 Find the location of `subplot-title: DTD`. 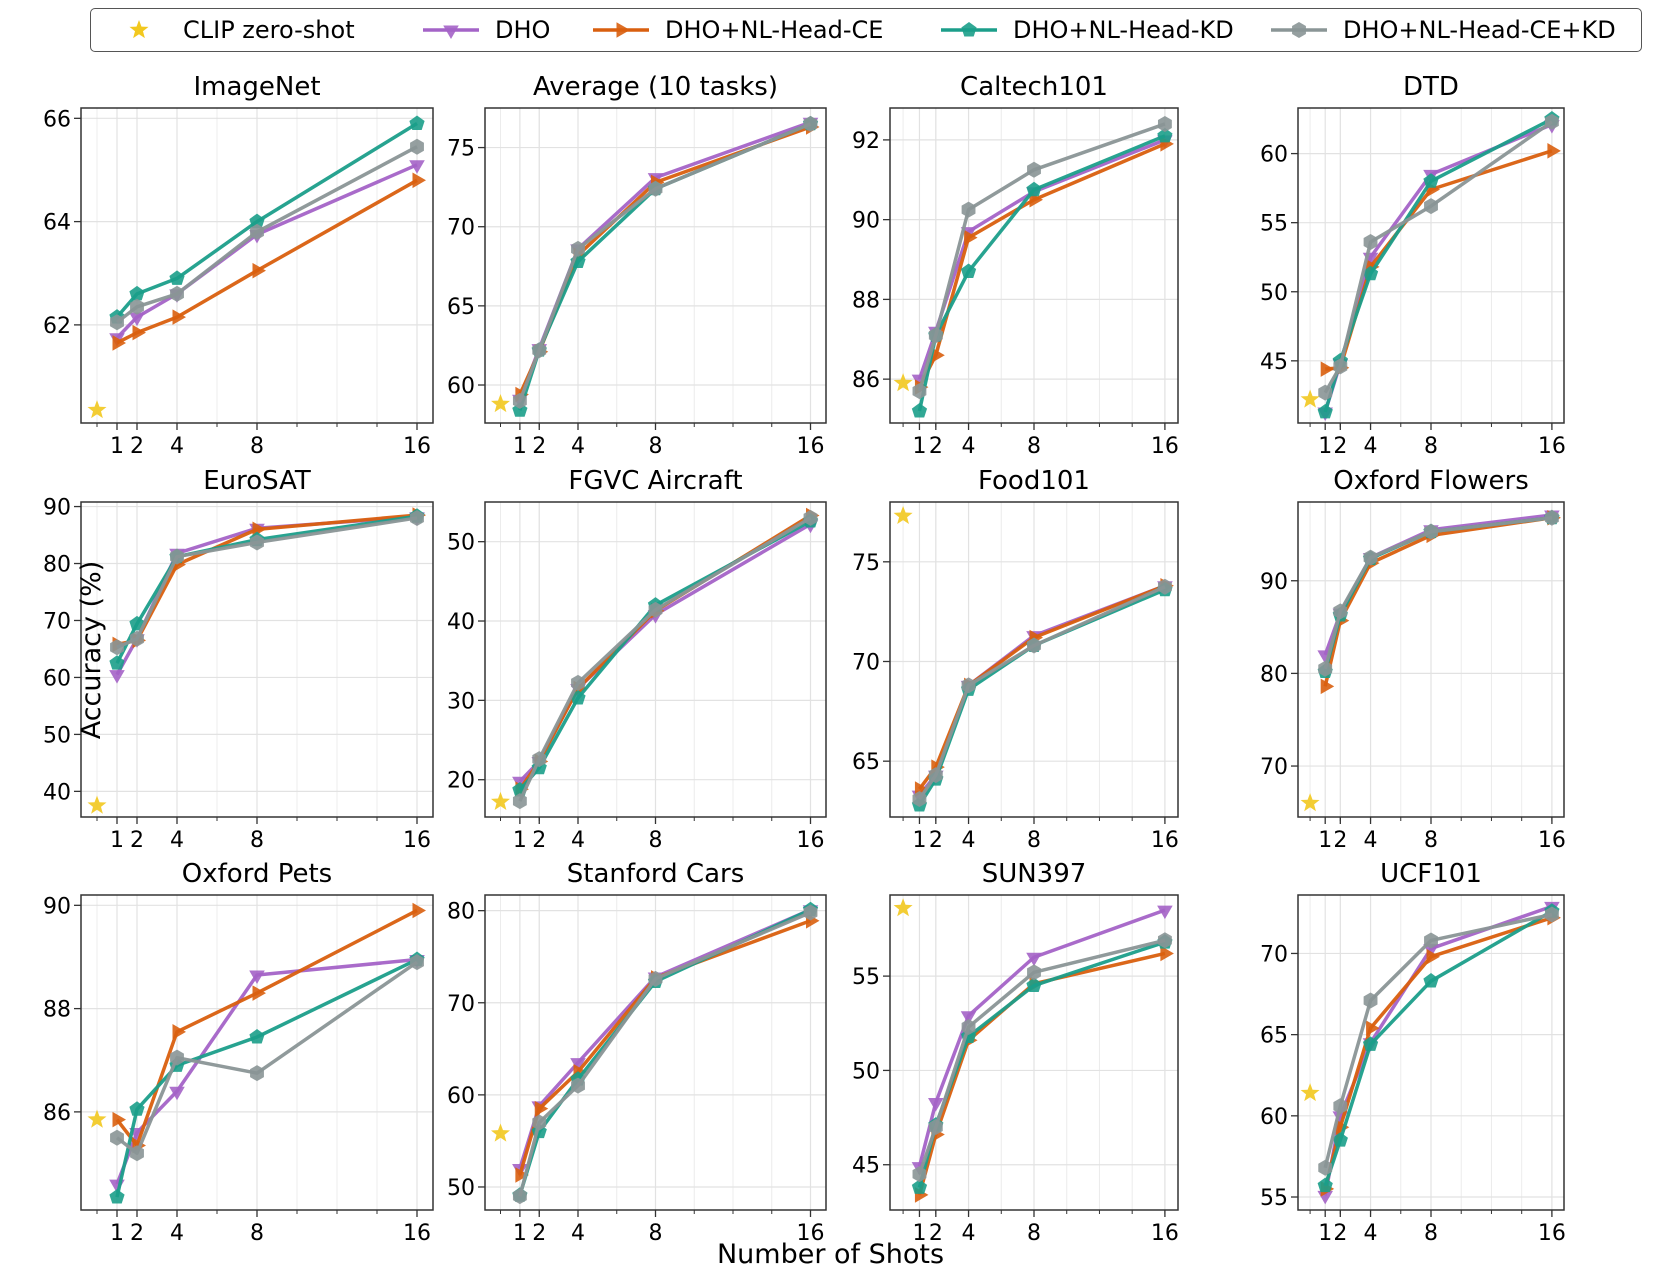

subplot-title: DTD is located at coordinates (1431, 87).